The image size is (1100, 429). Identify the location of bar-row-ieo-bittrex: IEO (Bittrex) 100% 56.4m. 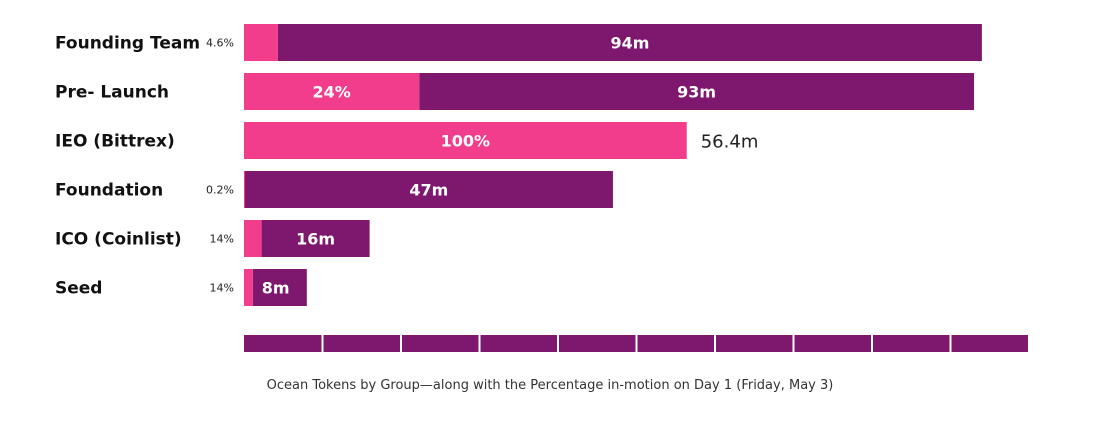
(406, 140).